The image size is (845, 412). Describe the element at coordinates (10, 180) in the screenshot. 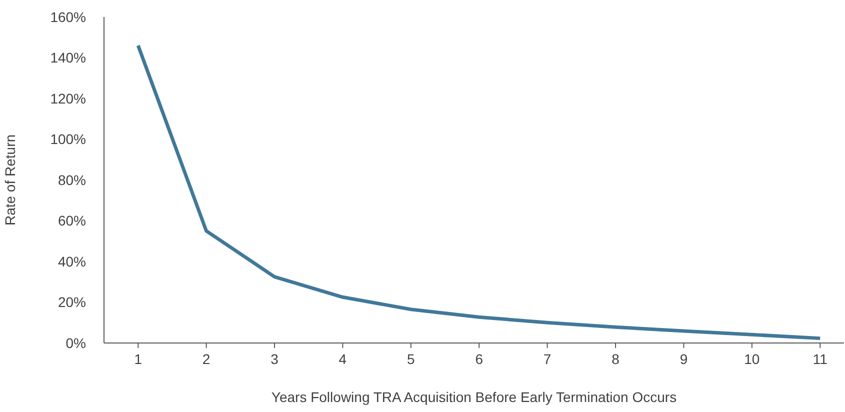

I see `y-axis-title: Rate of Return` at that location.